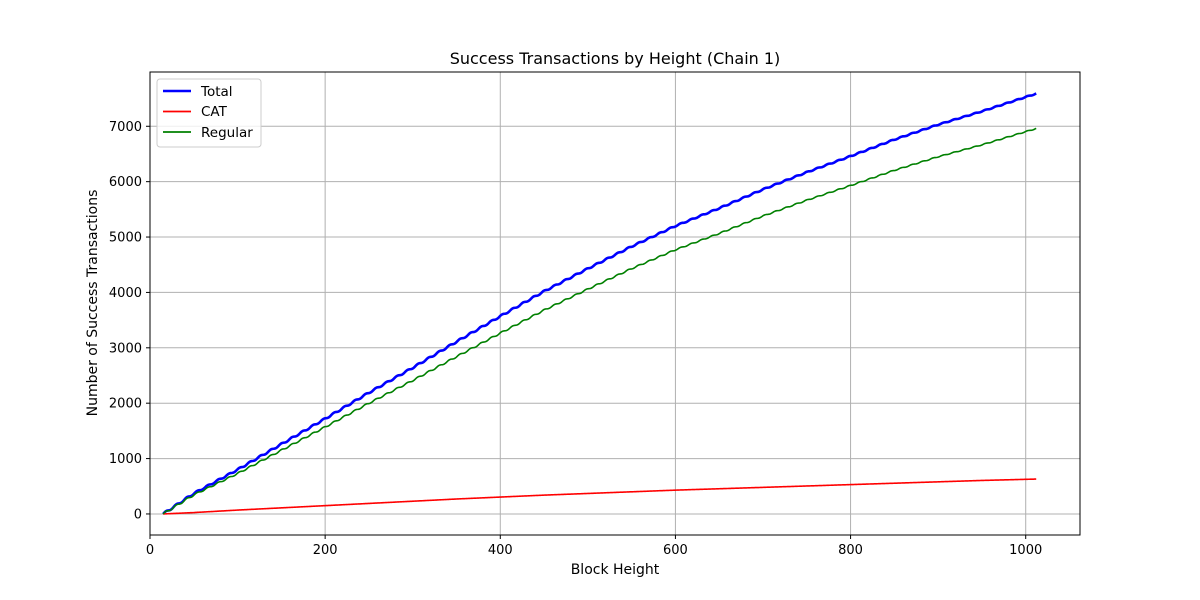 The image size is (1200, 600). What do you see at coordinates (615, 58) in the screenshot?
I see `chart-title: Success Transactions by Height (Chain 1)` at bounding box center [615, 58].